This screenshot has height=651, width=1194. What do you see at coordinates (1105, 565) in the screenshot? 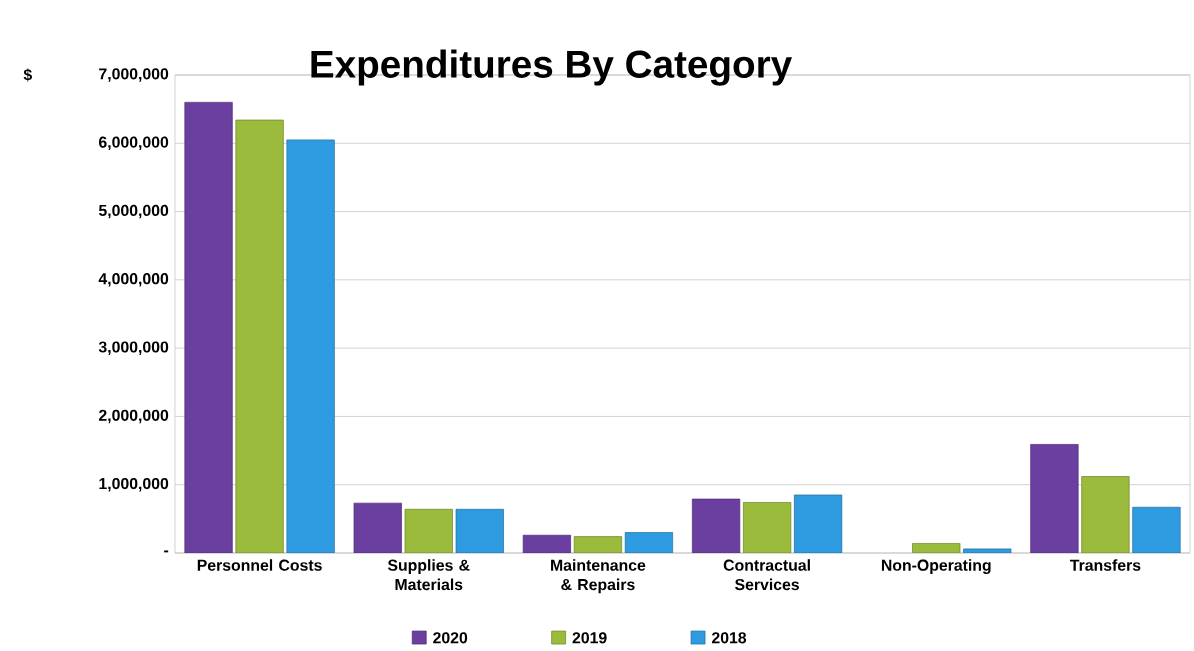
I see `x-tick-label: Transfers` at bounding box center [1105, 565].